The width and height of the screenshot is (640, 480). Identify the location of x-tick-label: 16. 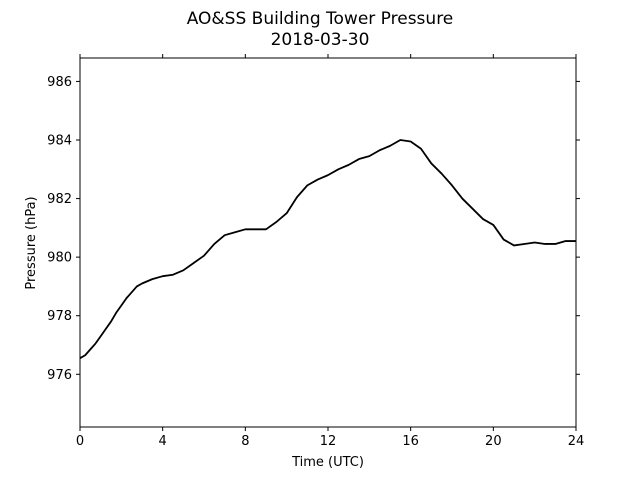
(410, 441).